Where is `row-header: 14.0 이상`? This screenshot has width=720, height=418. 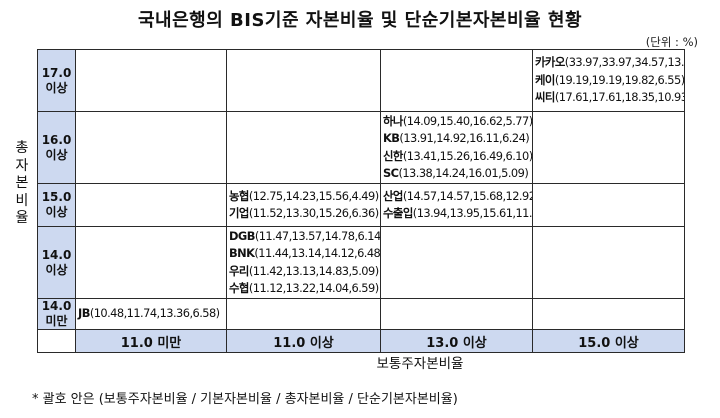
row-header: 14.0 이상 is located at coordinates (56, 262).